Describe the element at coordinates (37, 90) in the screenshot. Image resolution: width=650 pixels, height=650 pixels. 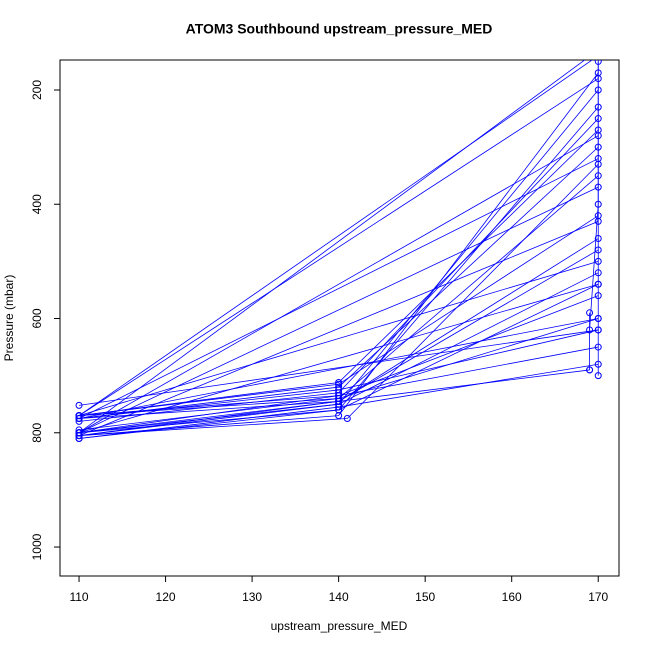
I see `y-tick-label: 200` at that location.